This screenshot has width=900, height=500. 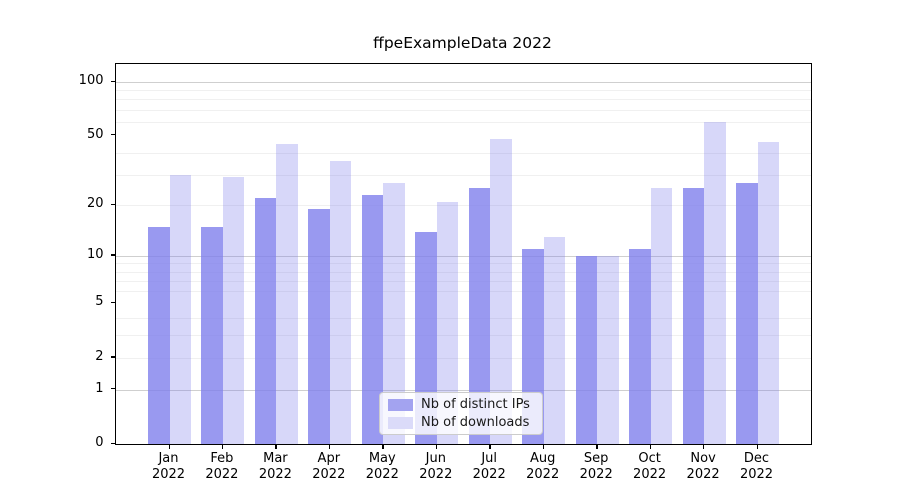 I want to click on bar-downloads-feb, so click(x=233, y=310).